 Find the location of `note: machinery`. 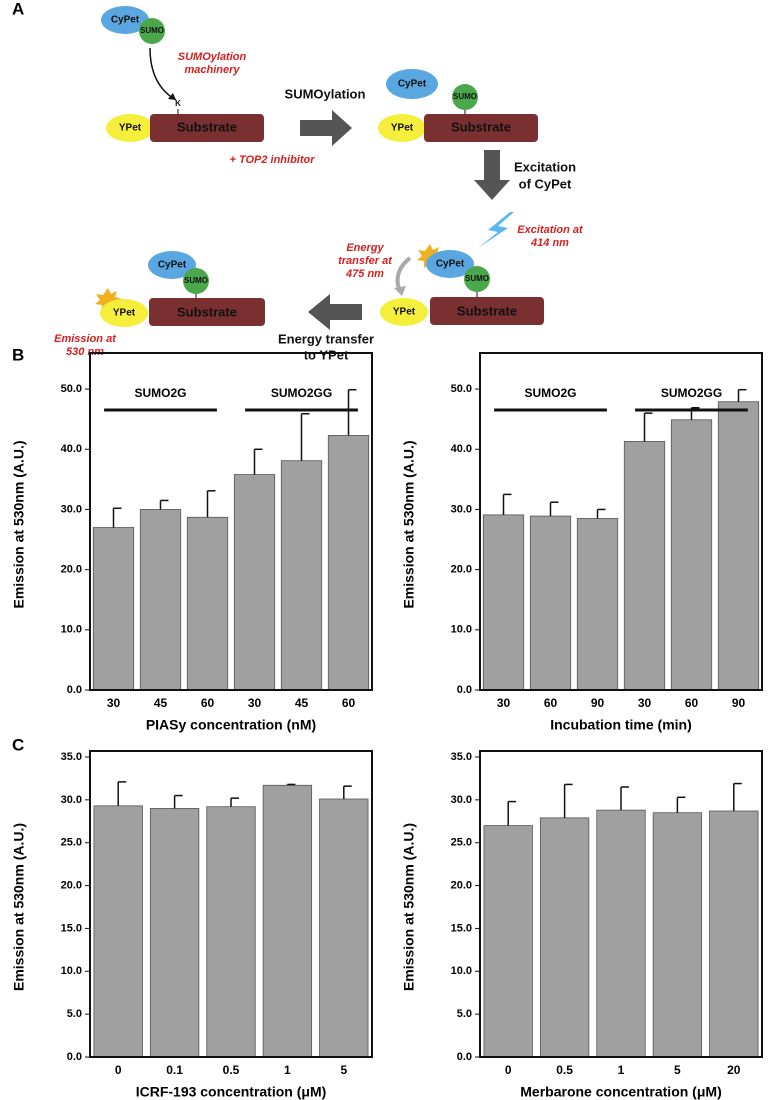

note: machinery is located at coordinates (212, 70).